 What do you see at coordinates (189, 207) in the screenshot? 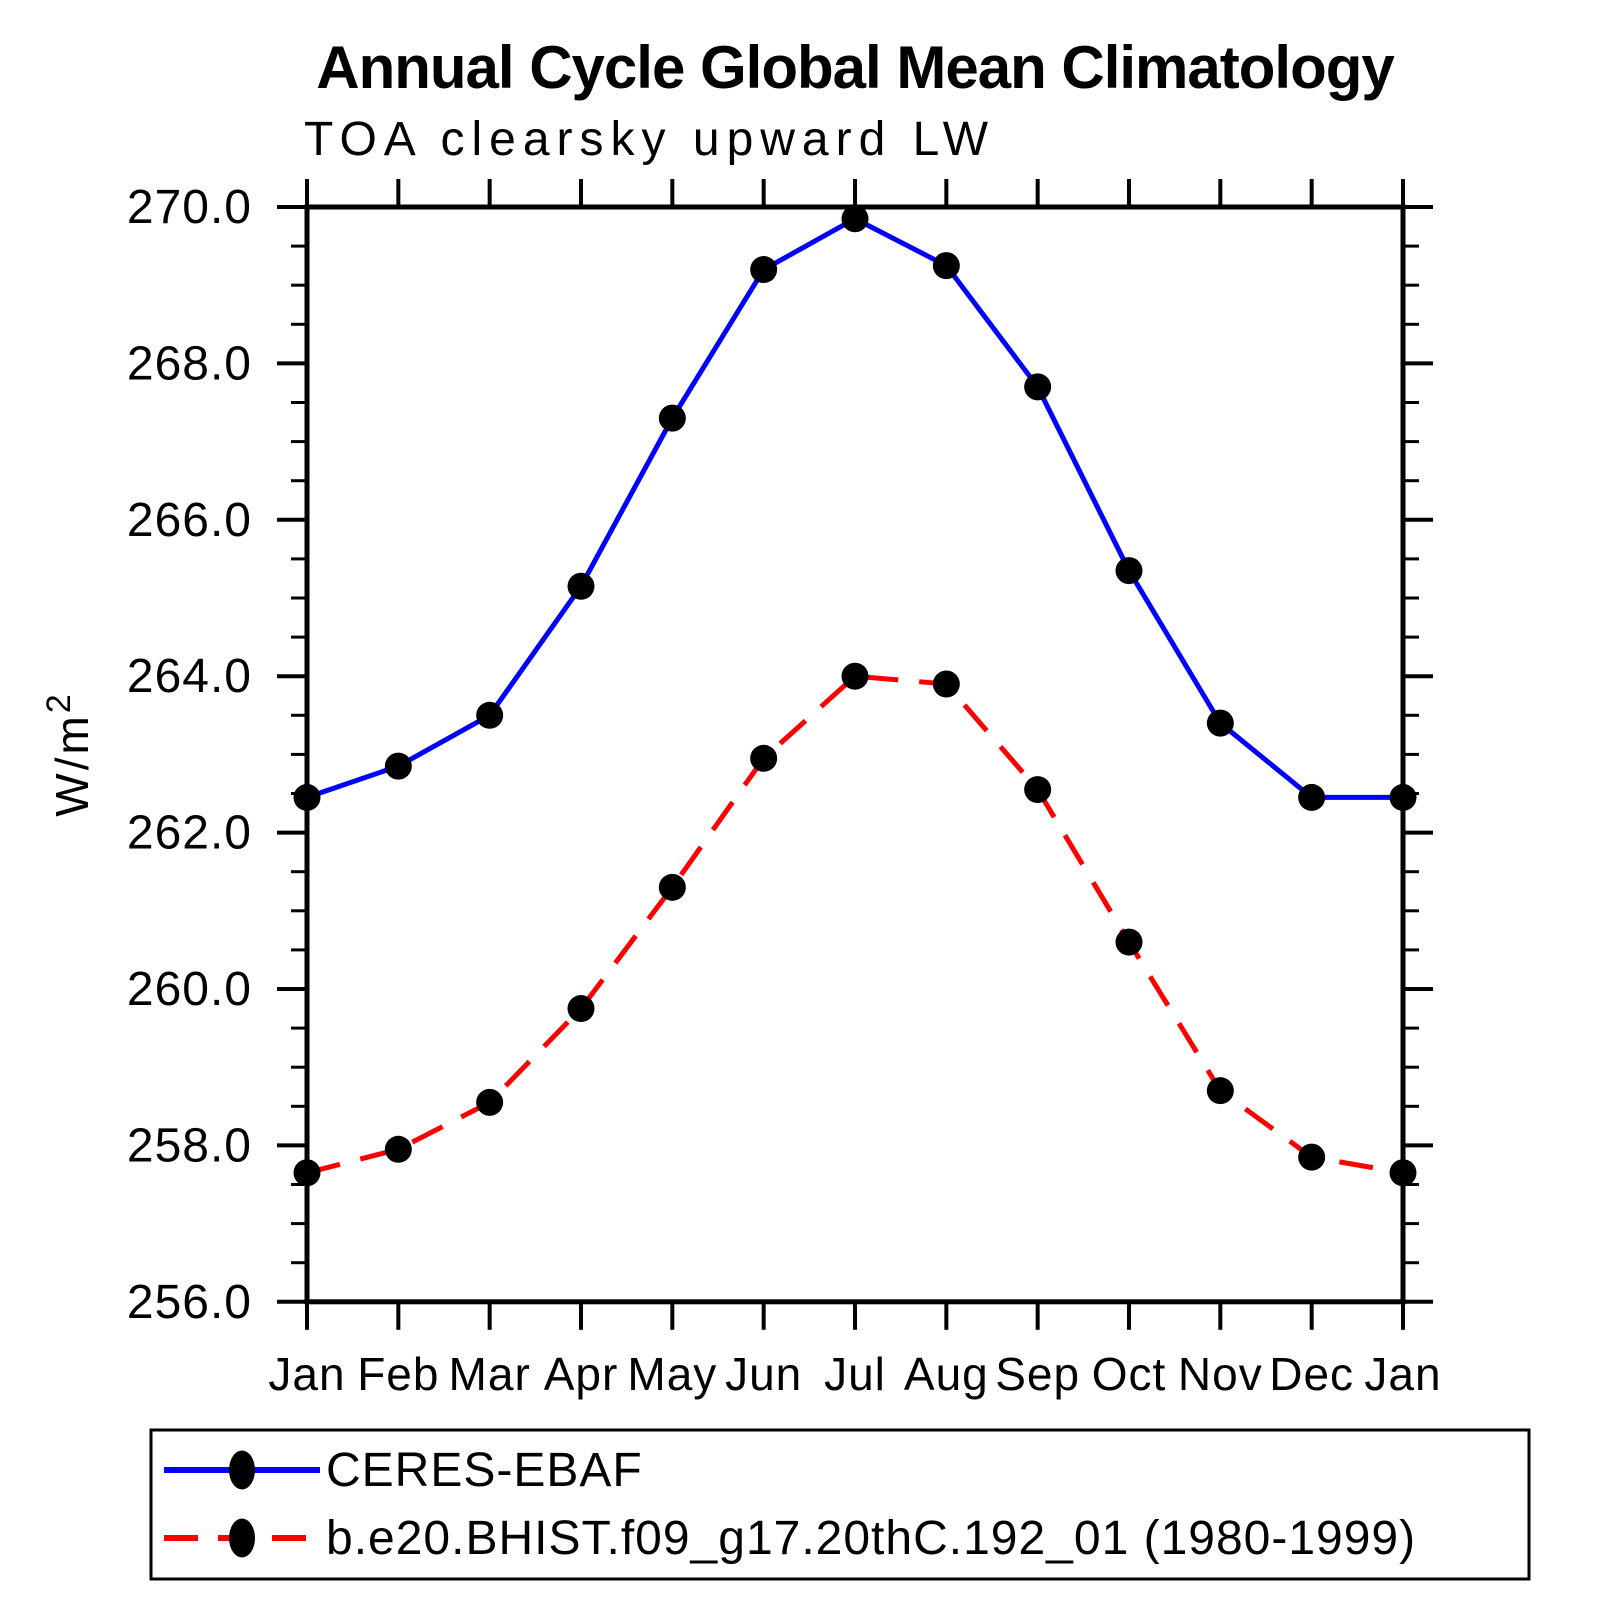
I see `y-tick-label: 270.0` at bounding box center [189, 207].